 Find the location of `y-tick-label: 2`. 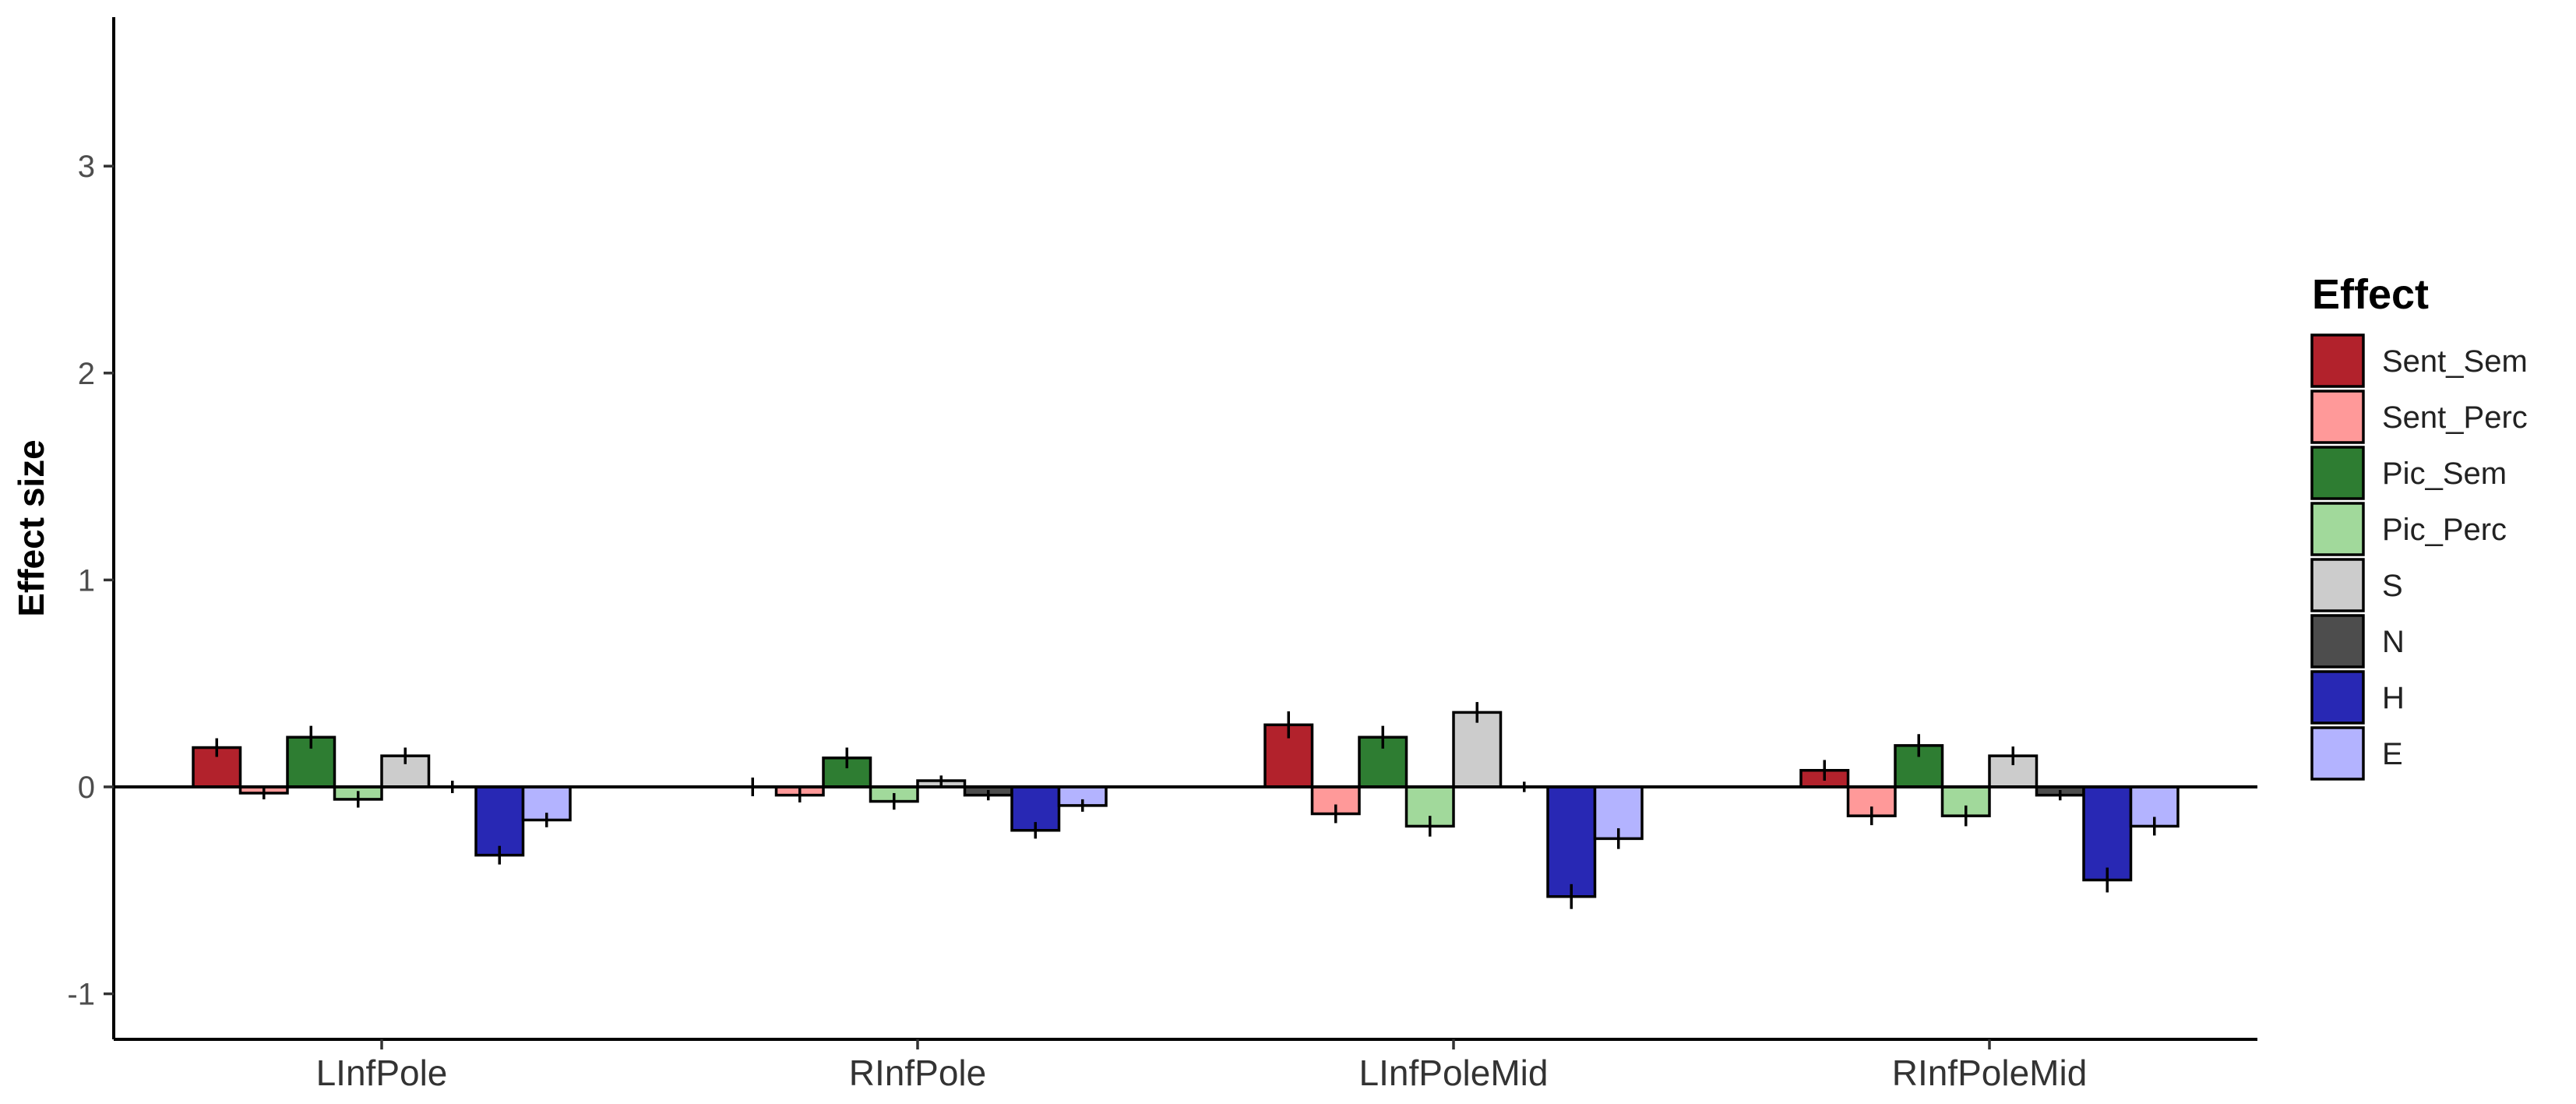

y-tick-label: 2 is located at coordinates (86, 374).